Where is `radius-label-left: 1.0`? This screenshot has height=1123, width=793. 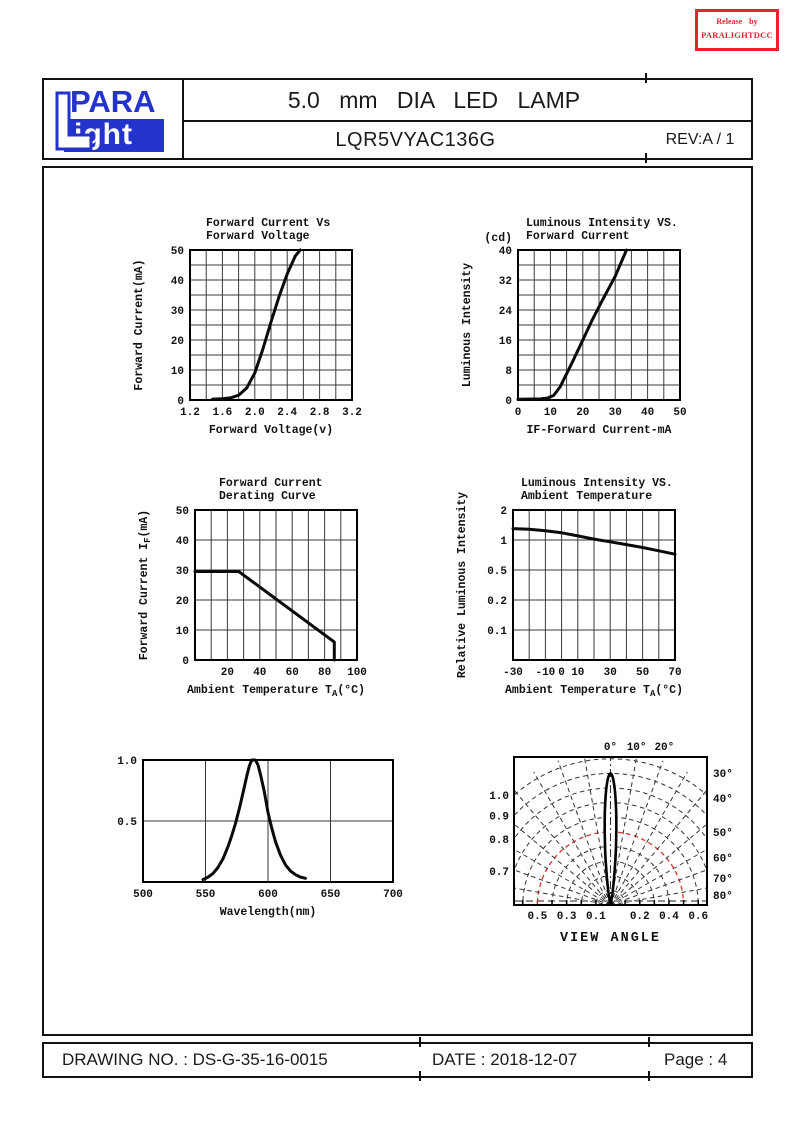 radius-label-left: 1.0 is located at coordinates (499, 797).